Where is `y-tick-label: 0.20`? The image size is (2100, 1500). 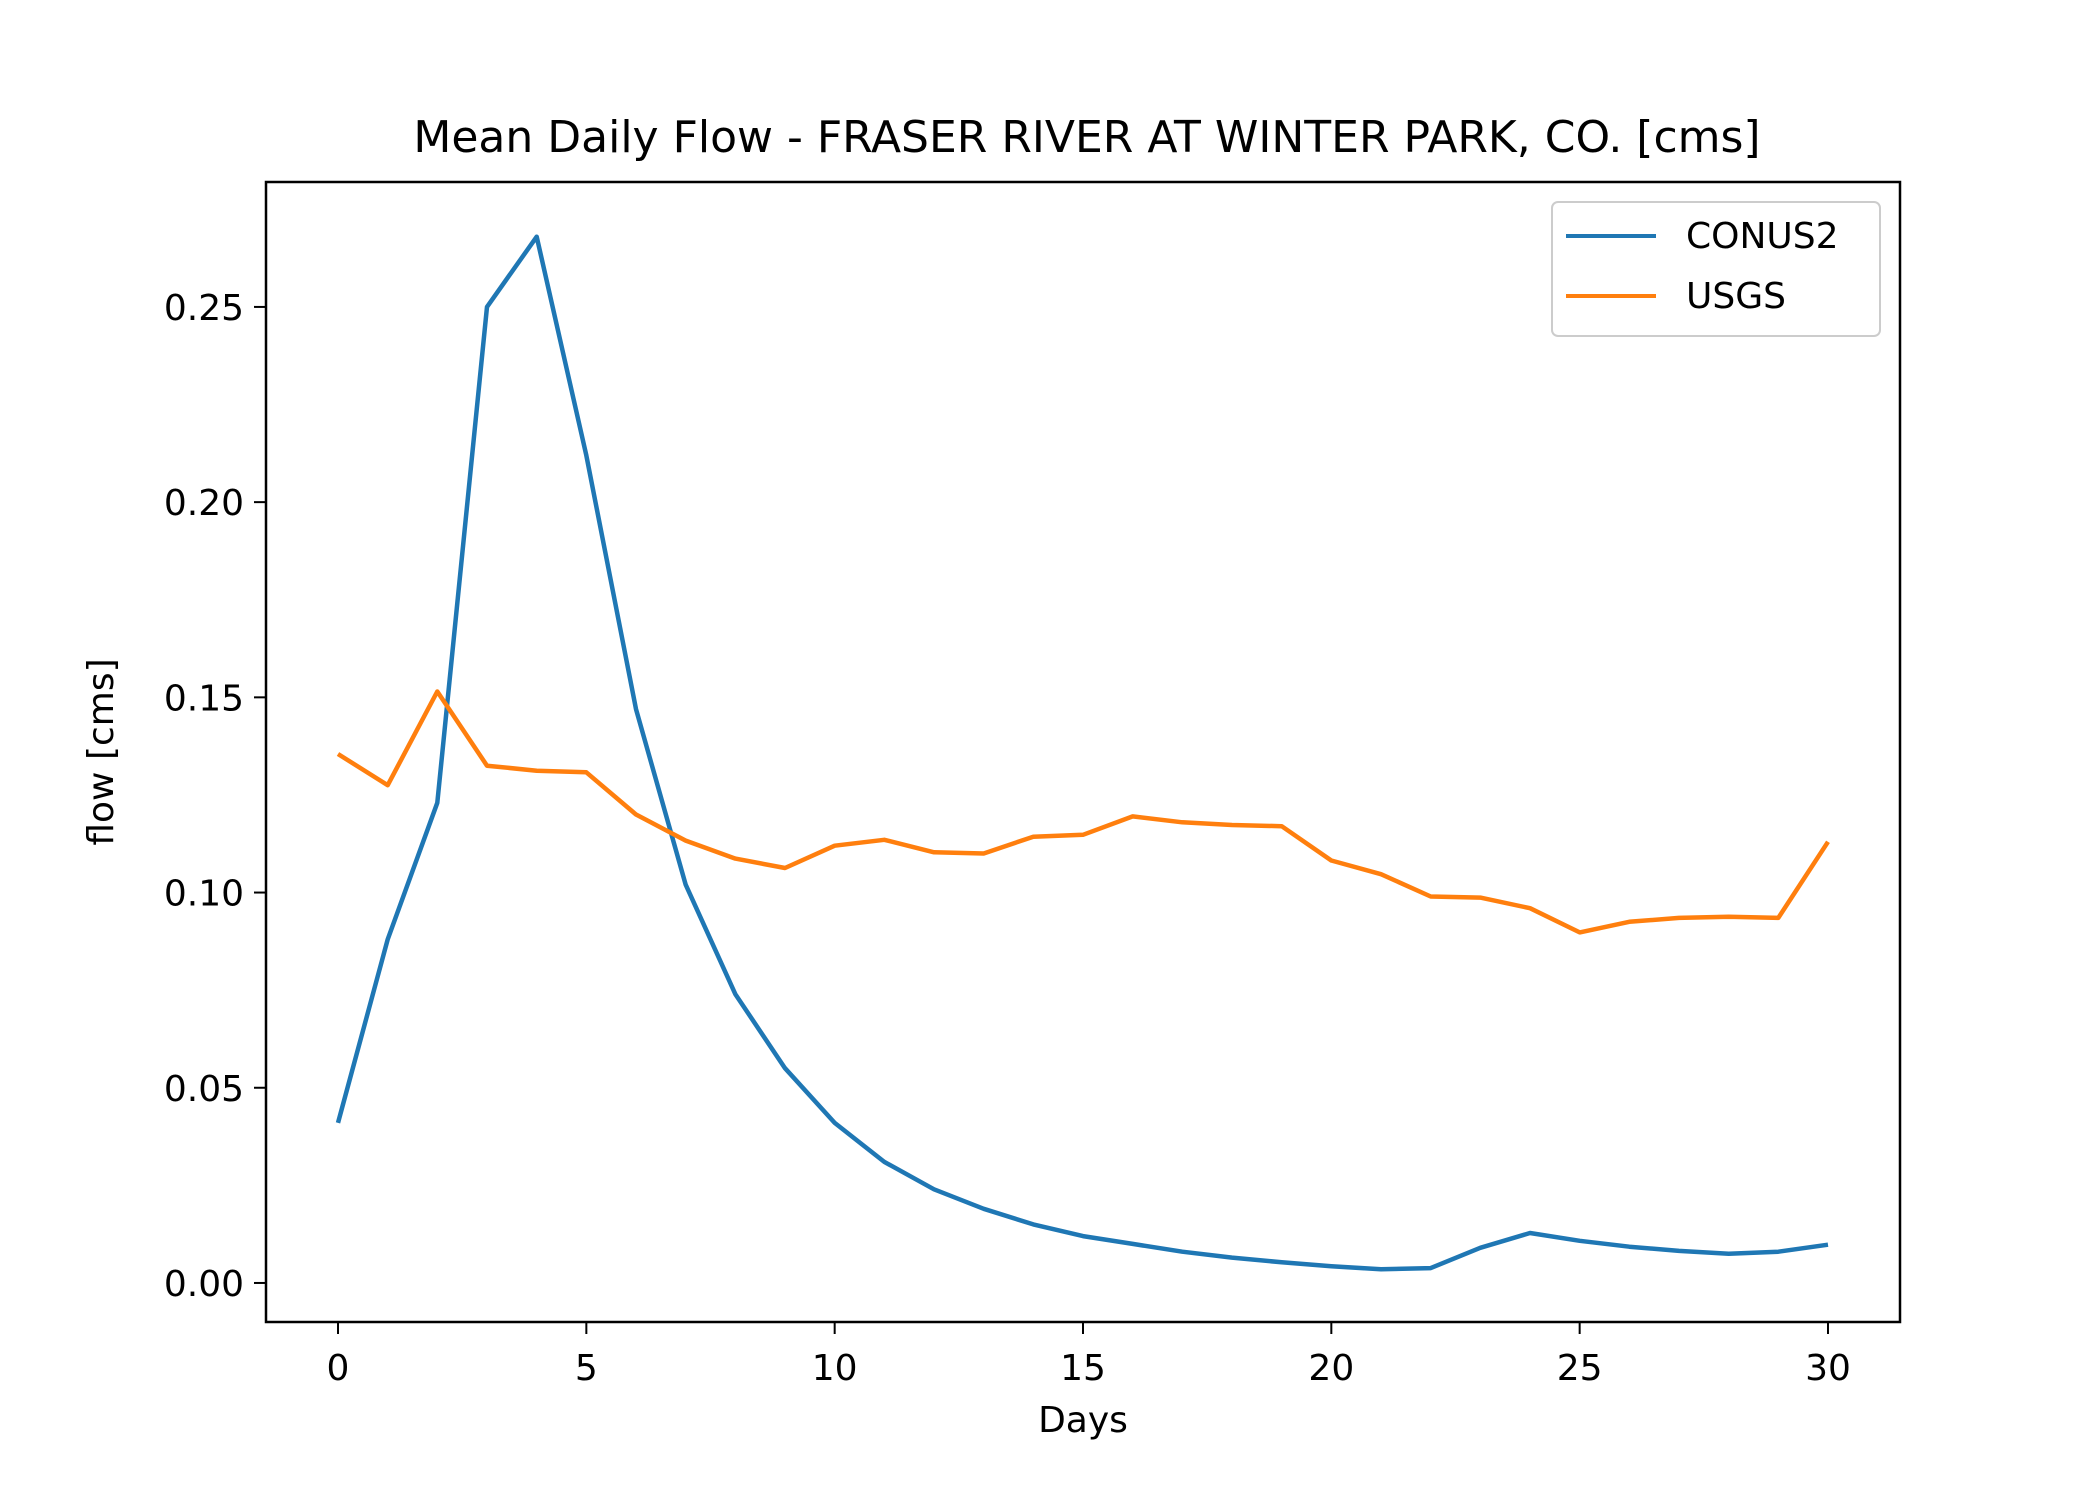
y-tick-label: 0.20 is located at coordinates (204, 503).